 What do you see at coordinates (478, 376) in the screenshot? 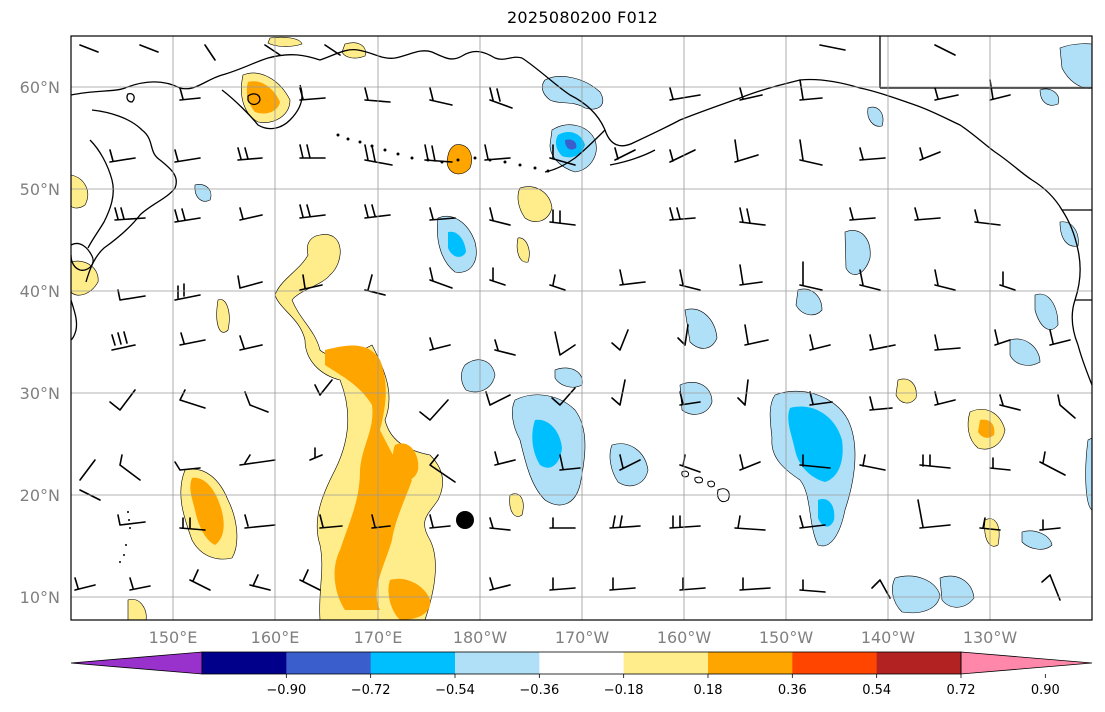
I see `blue-patch-d` at bounding box center [478, 376].